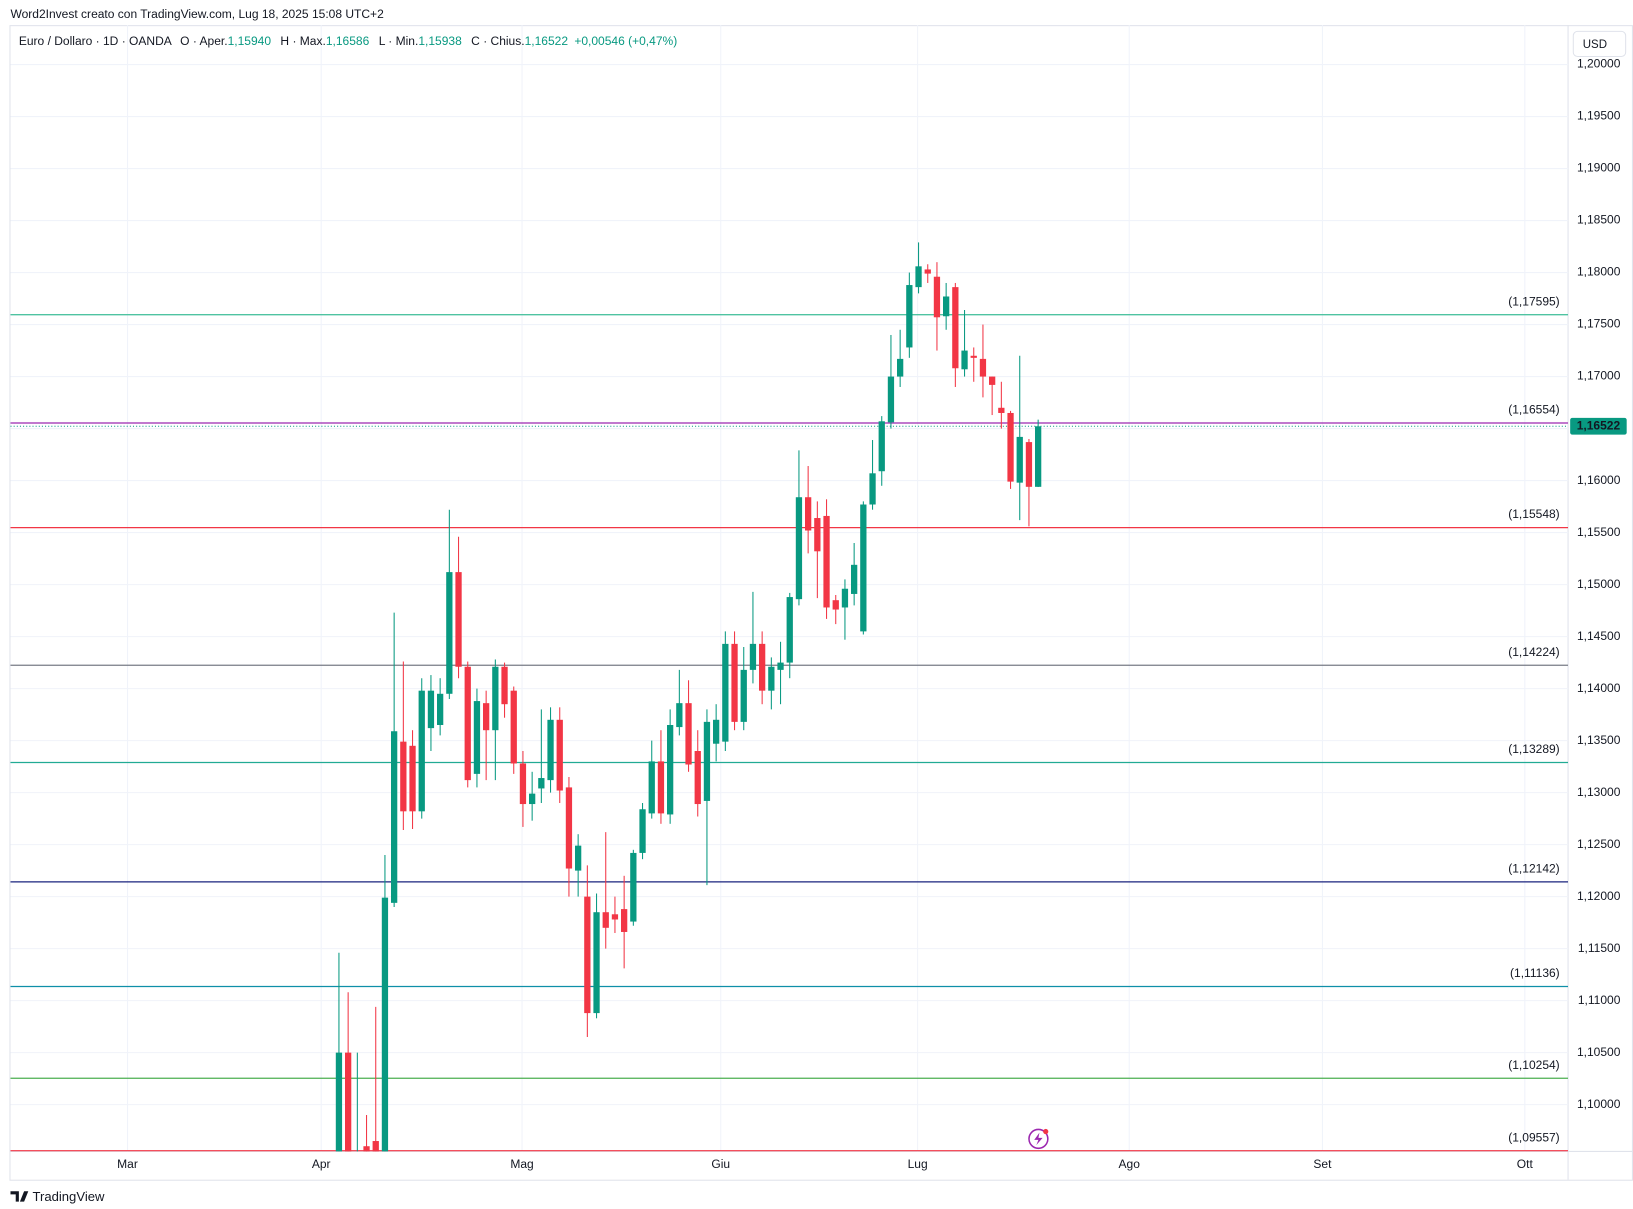  I want to click on y-tick-label: 1,13000, so click(1599, 792).